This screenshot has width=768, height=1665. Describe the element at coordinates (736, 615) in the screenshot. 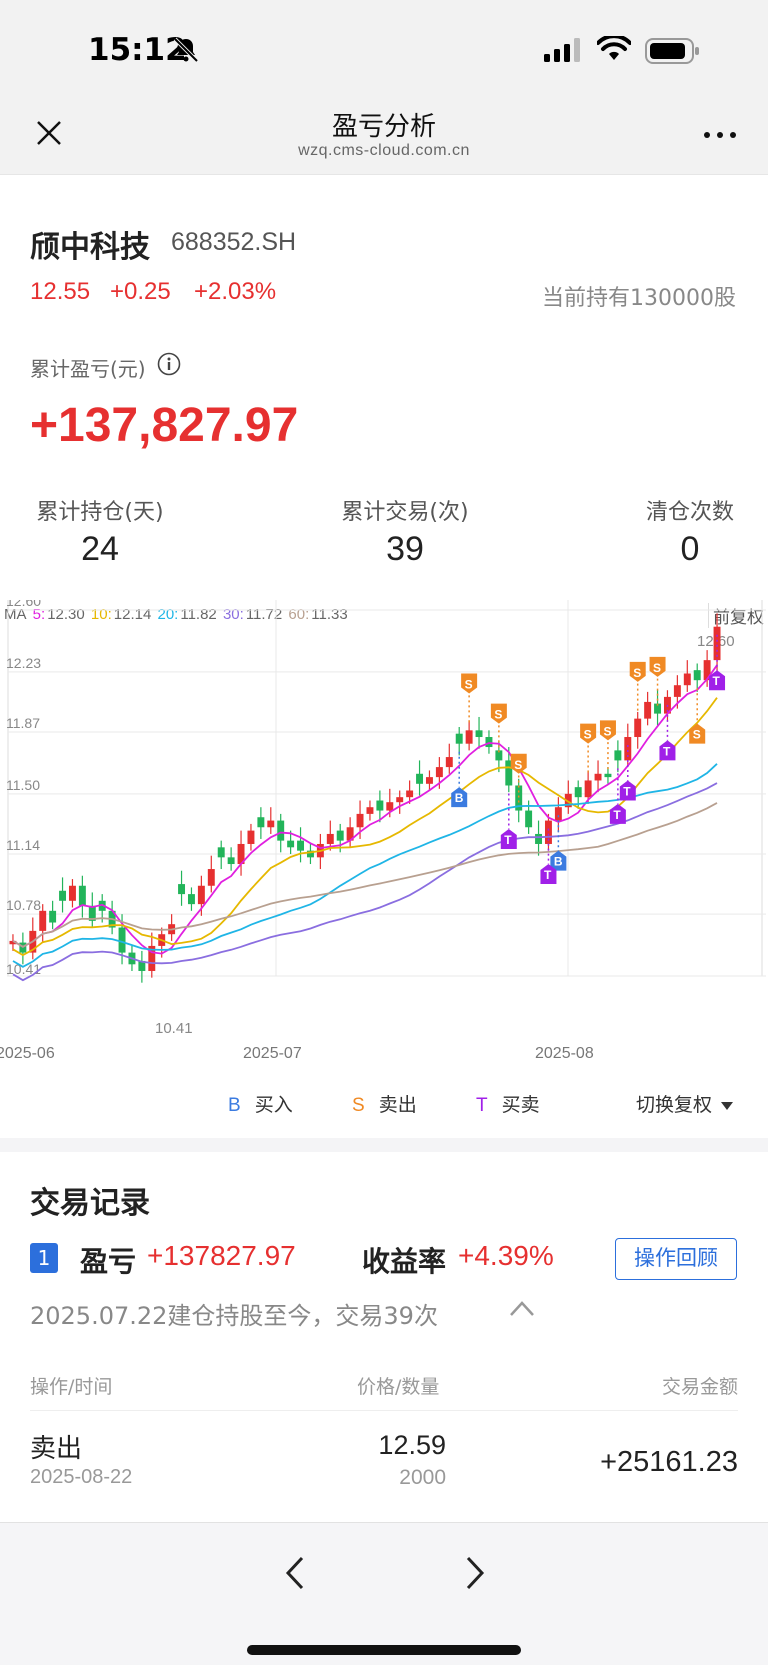

I see `adjust-tag: 前复权` at that location.